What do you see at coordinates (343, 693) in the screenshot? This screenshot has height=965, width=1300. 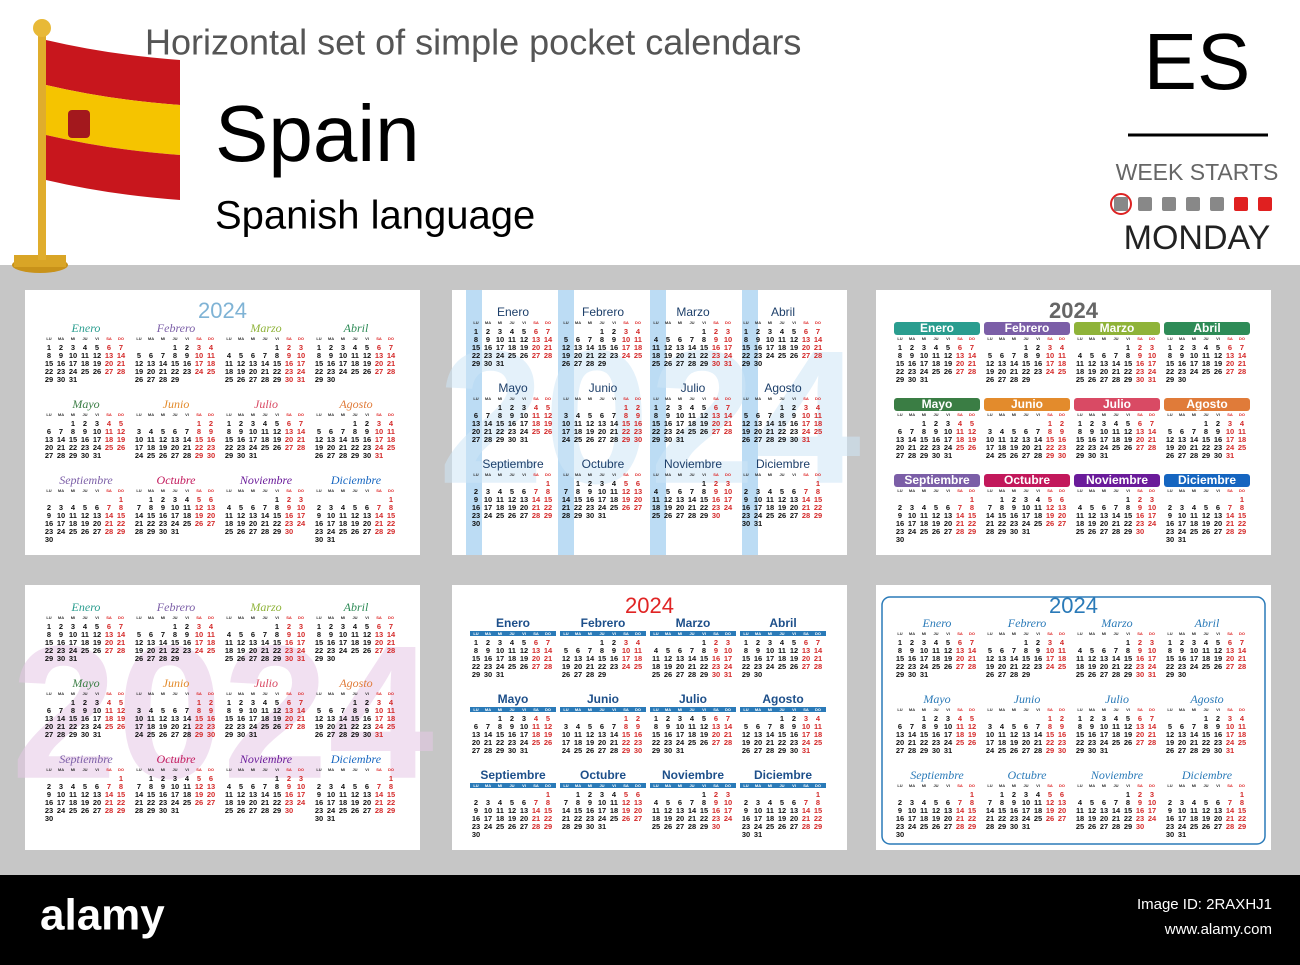 I see `weekday: MI` at bounding box center [343, 693].